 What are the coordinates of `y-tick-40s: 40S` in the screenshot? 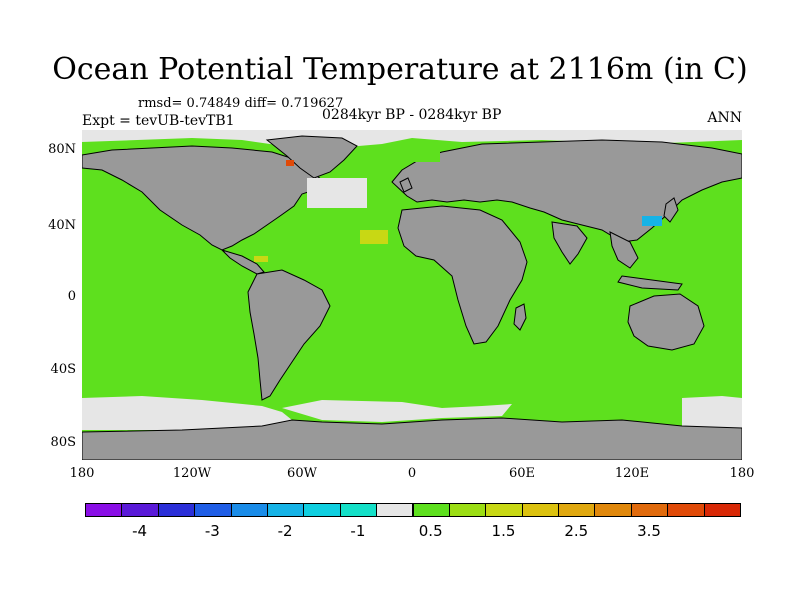 It's located at (63, 369).